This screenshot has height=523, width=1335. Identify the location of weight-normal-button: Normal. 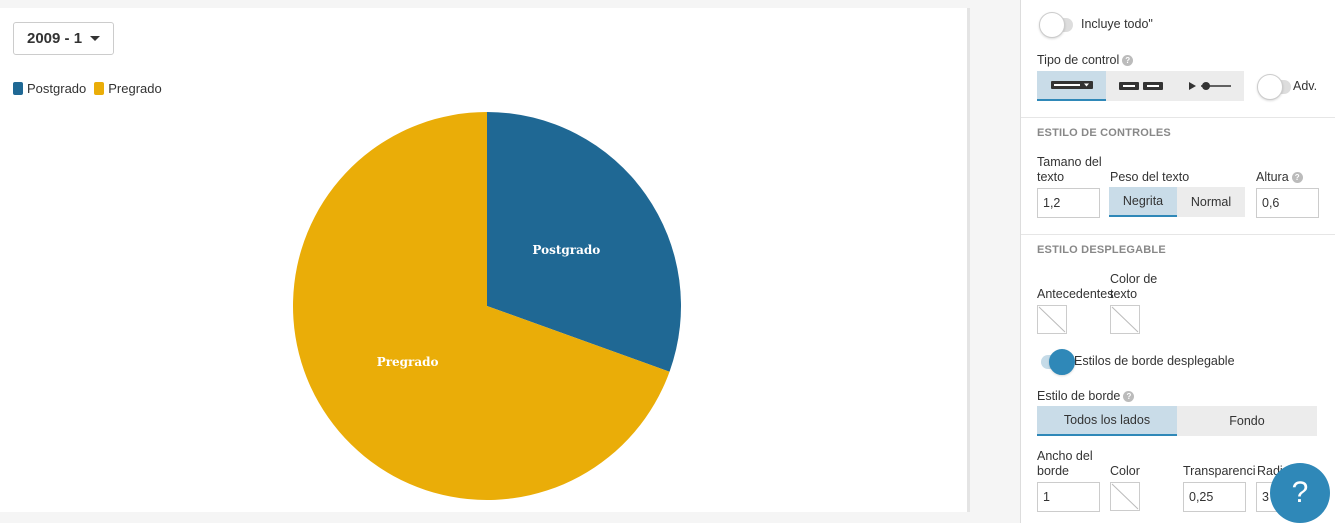
(1211, 202).